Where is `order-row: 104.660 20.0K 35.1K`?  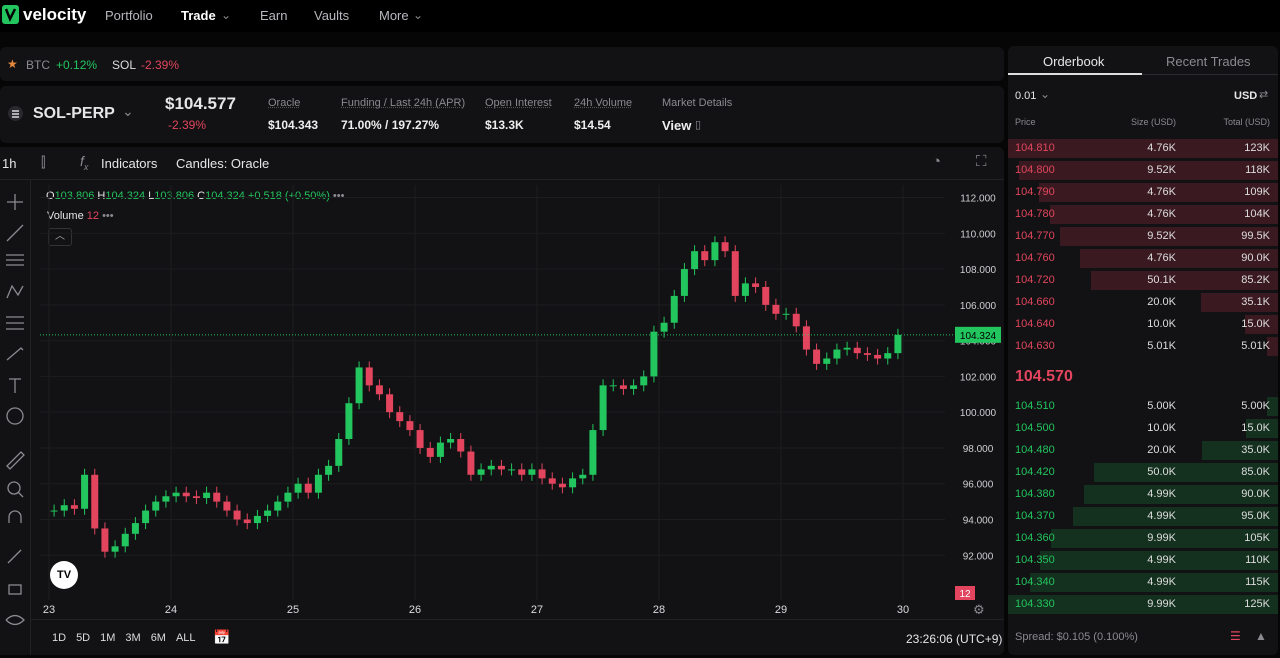
order-row: 104.660 20.0K 35.1K is located at coordinates (1143, 302).